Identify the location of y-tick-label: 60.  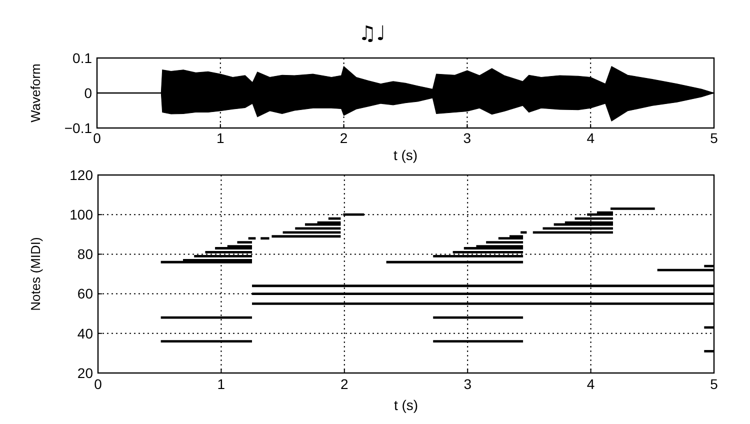
(85, 294).